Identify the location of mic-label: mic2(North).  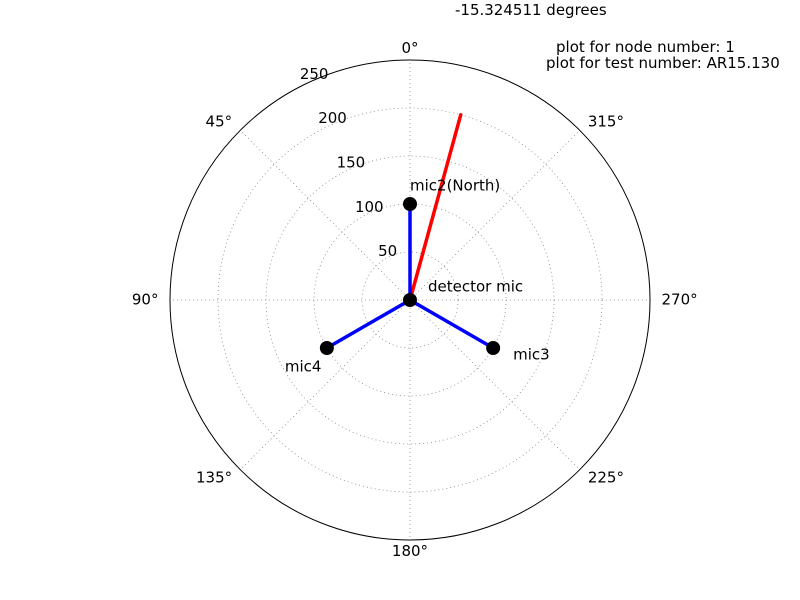
(455, 186).